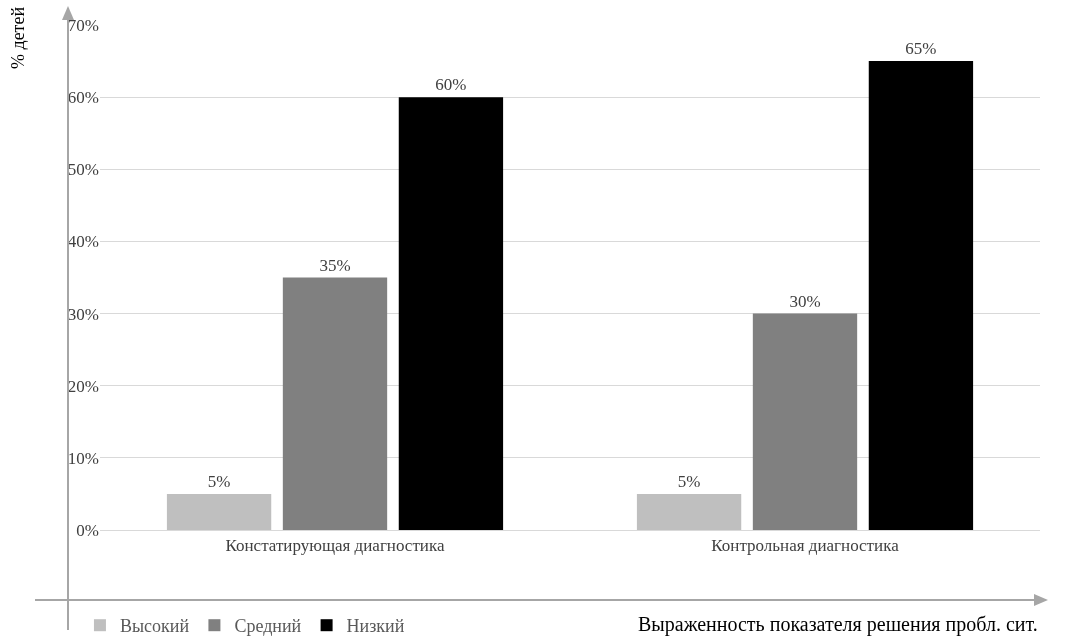 The height and width of the screenshot is (644, 1066). What do you see at coordinates (805, 301) in the screenshot?
I see `data-label: 30%` at bounding box center [805, 301].